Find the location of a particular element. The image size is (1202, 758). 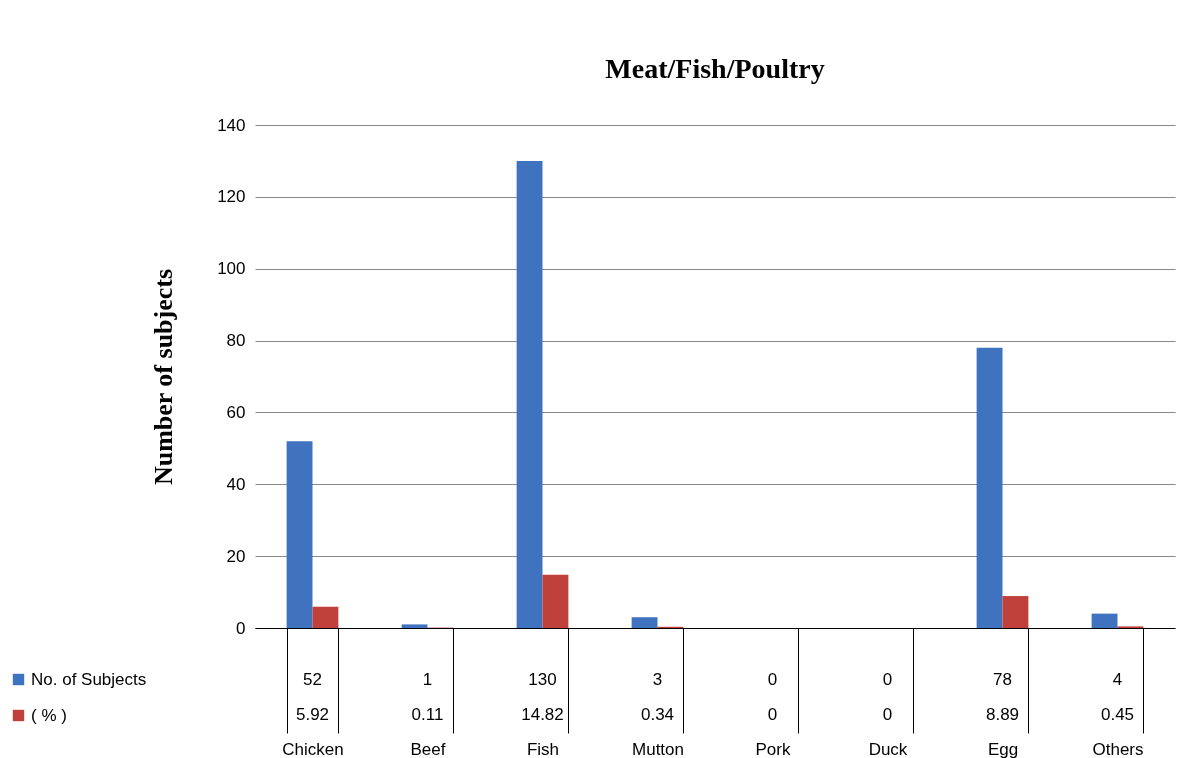

x-tick-label: Fish is located at coordinates (543, 748).